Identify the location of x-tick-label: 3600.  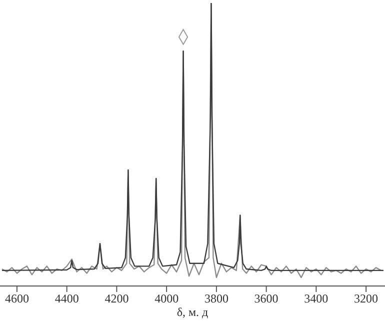
(266, 299).